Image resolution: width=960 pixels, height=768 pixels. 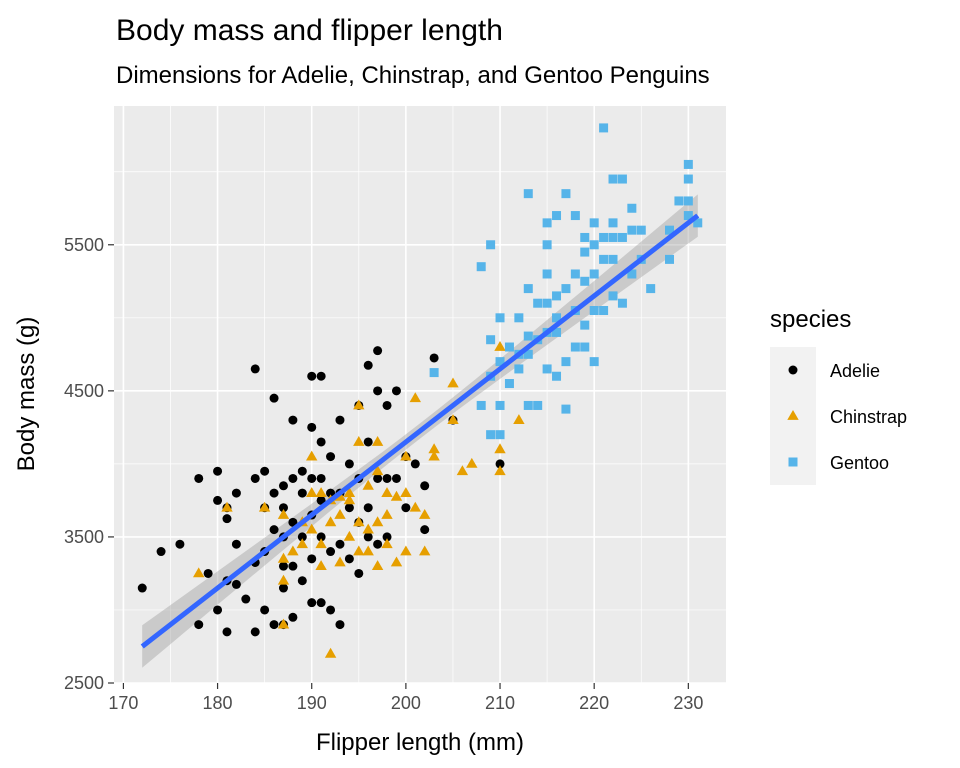 What do you see at coordinates (868, 417) in the screenshot?
I see `legend-label-chinstrap: Chinstrap` at bounding box center [868, 417].